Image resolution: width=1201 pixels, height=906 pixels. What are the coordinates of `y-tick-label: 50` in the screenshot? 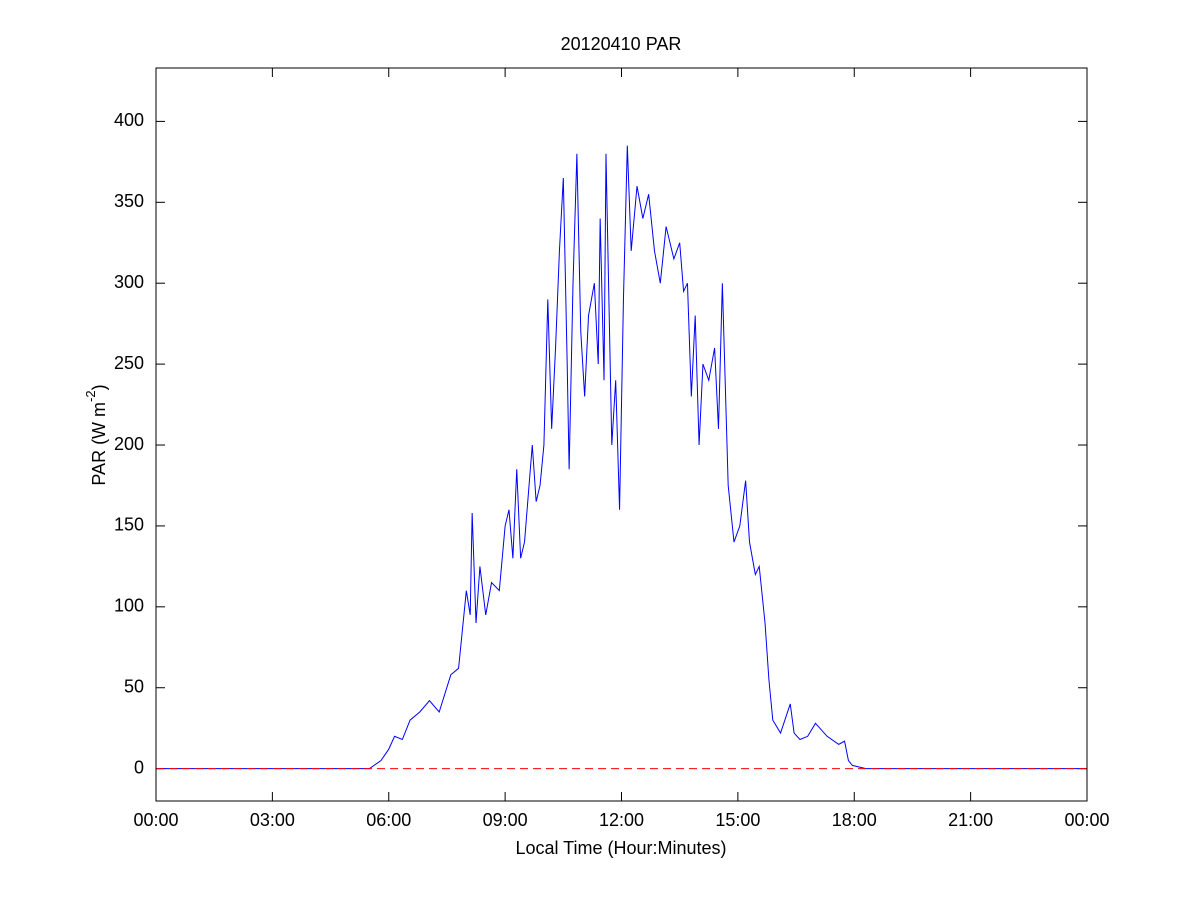 It's located at (134, 686).